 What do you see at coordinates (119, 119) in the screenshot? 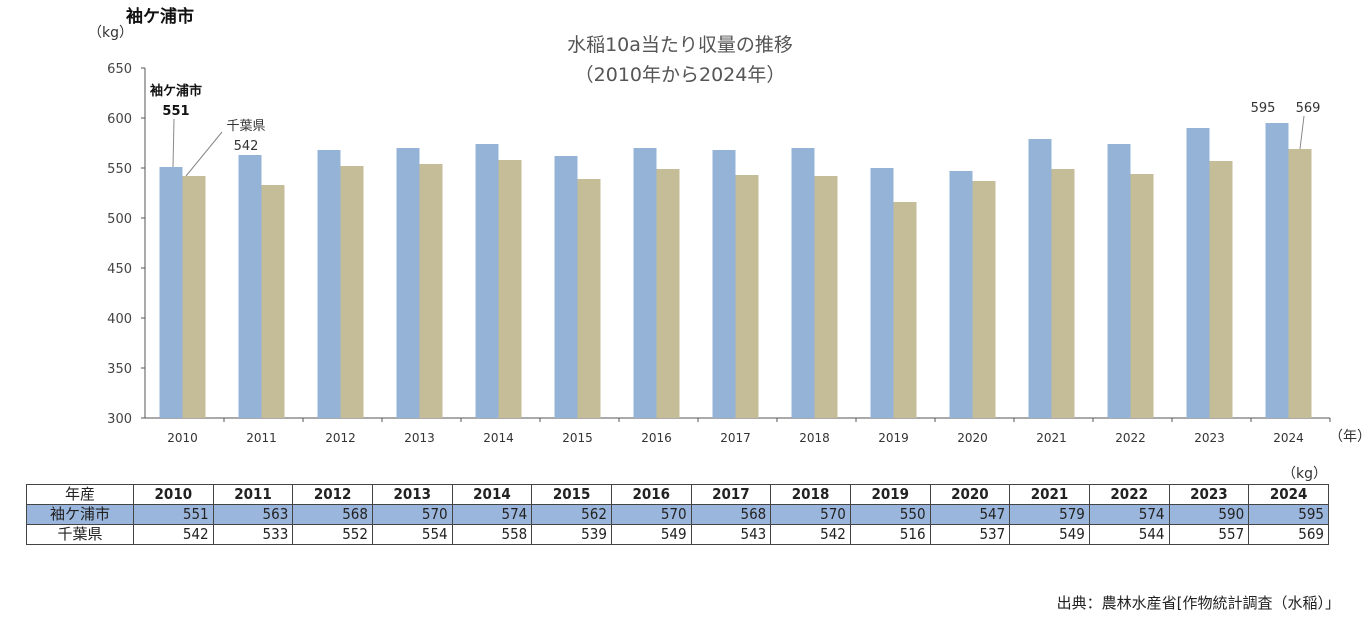
I see `y-tick-label: 600` at bounding box center [119, 119].